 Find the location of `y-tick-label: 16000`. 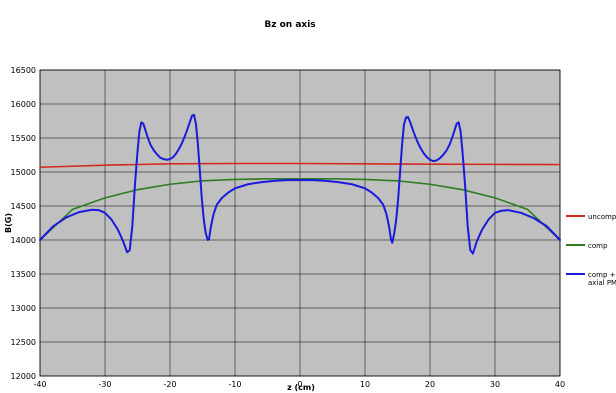

y-tick-label: 16000 is located at coordinates (23, 104).